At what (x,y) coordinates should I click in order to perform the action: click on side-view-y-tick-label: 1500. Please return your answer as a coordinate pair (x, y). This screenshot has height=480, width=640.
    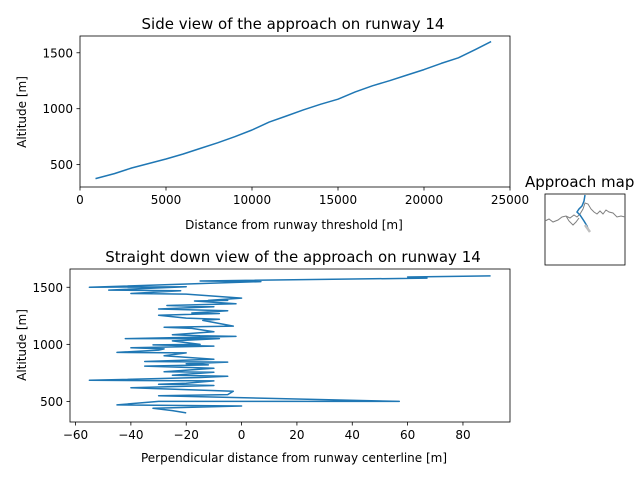
    Looking at the image, I should click on (57, 53).